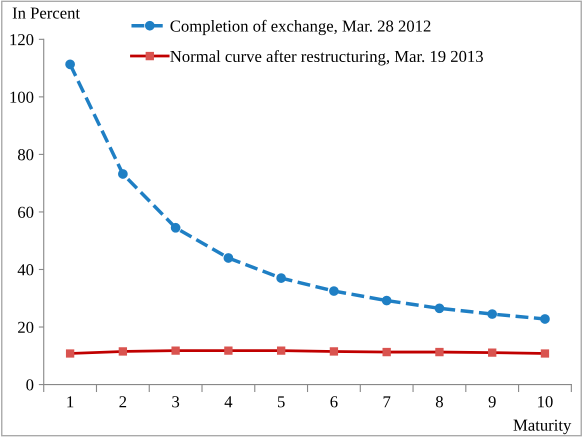 This screenshot has width=583, height=437. Describe the element at coordinates (439, 402) in the screenshot. I see `x-tick-label: 8` at that location.